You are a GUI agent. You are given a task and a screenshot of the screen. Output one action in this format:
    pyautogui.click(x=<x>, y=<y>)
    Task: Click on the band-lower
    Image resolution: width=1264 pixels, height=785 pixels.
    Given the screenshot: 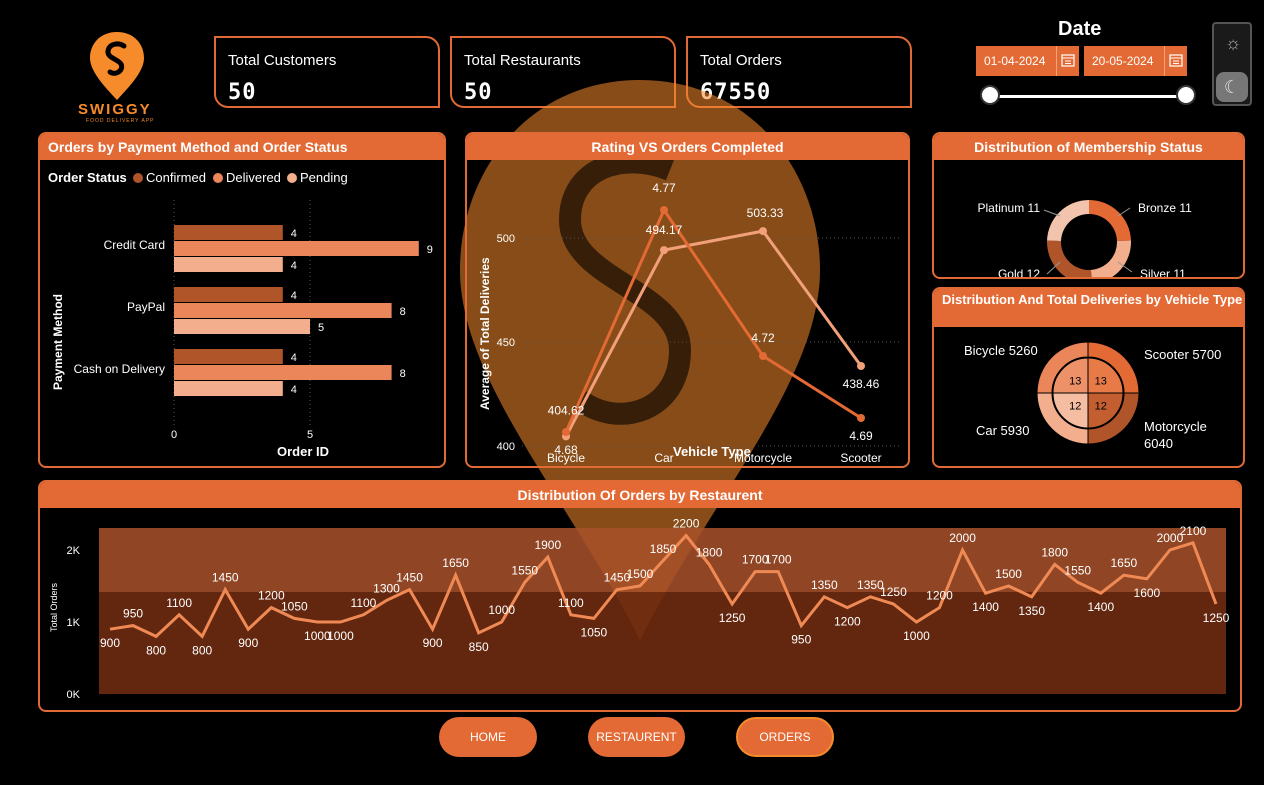 What is the action you would take?
    pyautogui.click(x=662, y=643)
    